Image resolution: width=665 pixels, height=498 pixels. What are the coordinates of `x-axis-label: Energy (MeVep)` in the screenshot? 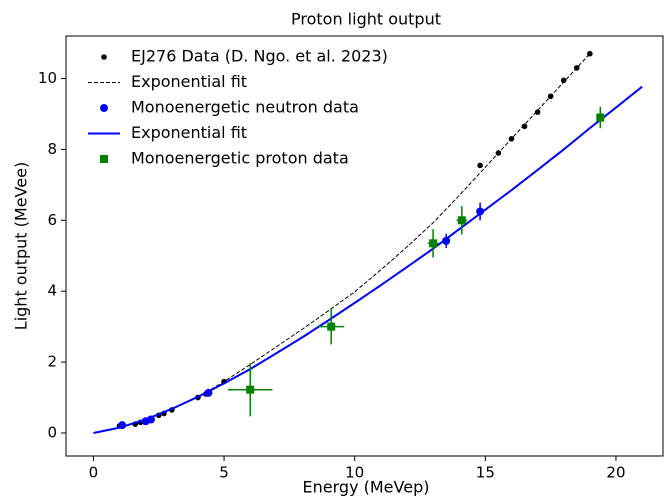 It's located at (366, 487).